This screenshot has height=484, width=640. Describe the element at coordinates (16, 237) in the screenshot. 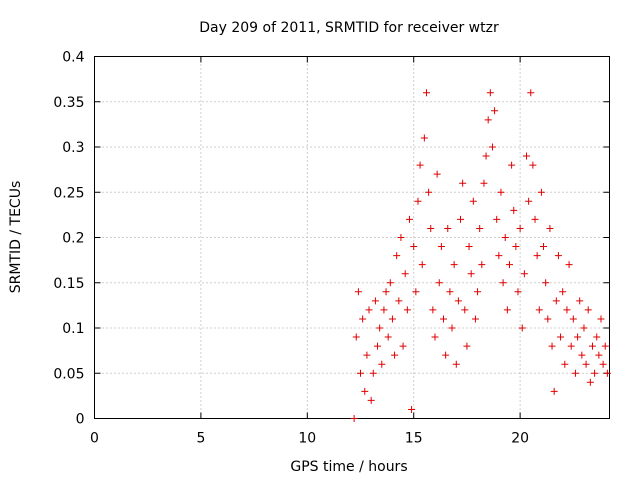

I see `y-axis-label: SRMTID / TECUs` at that location.